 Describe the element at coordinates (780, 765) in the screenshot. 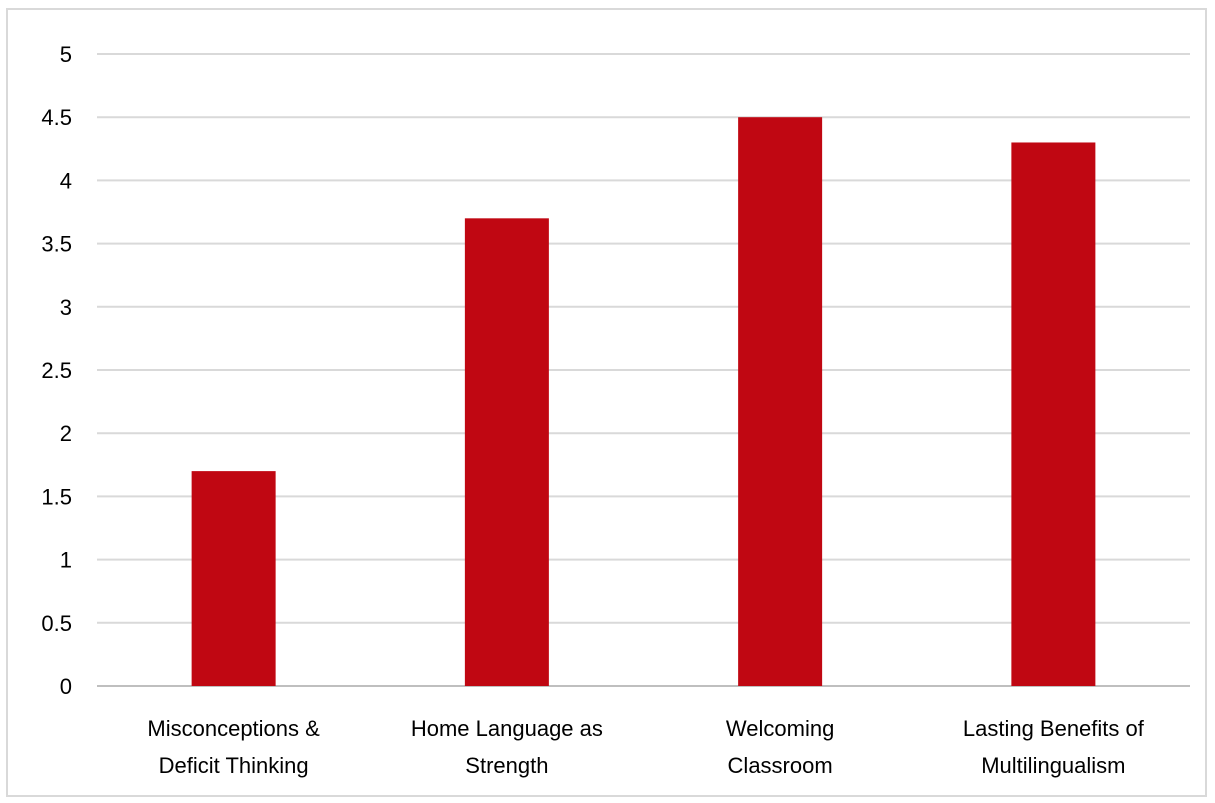

I see `x-category-label: Classroom` at that location.